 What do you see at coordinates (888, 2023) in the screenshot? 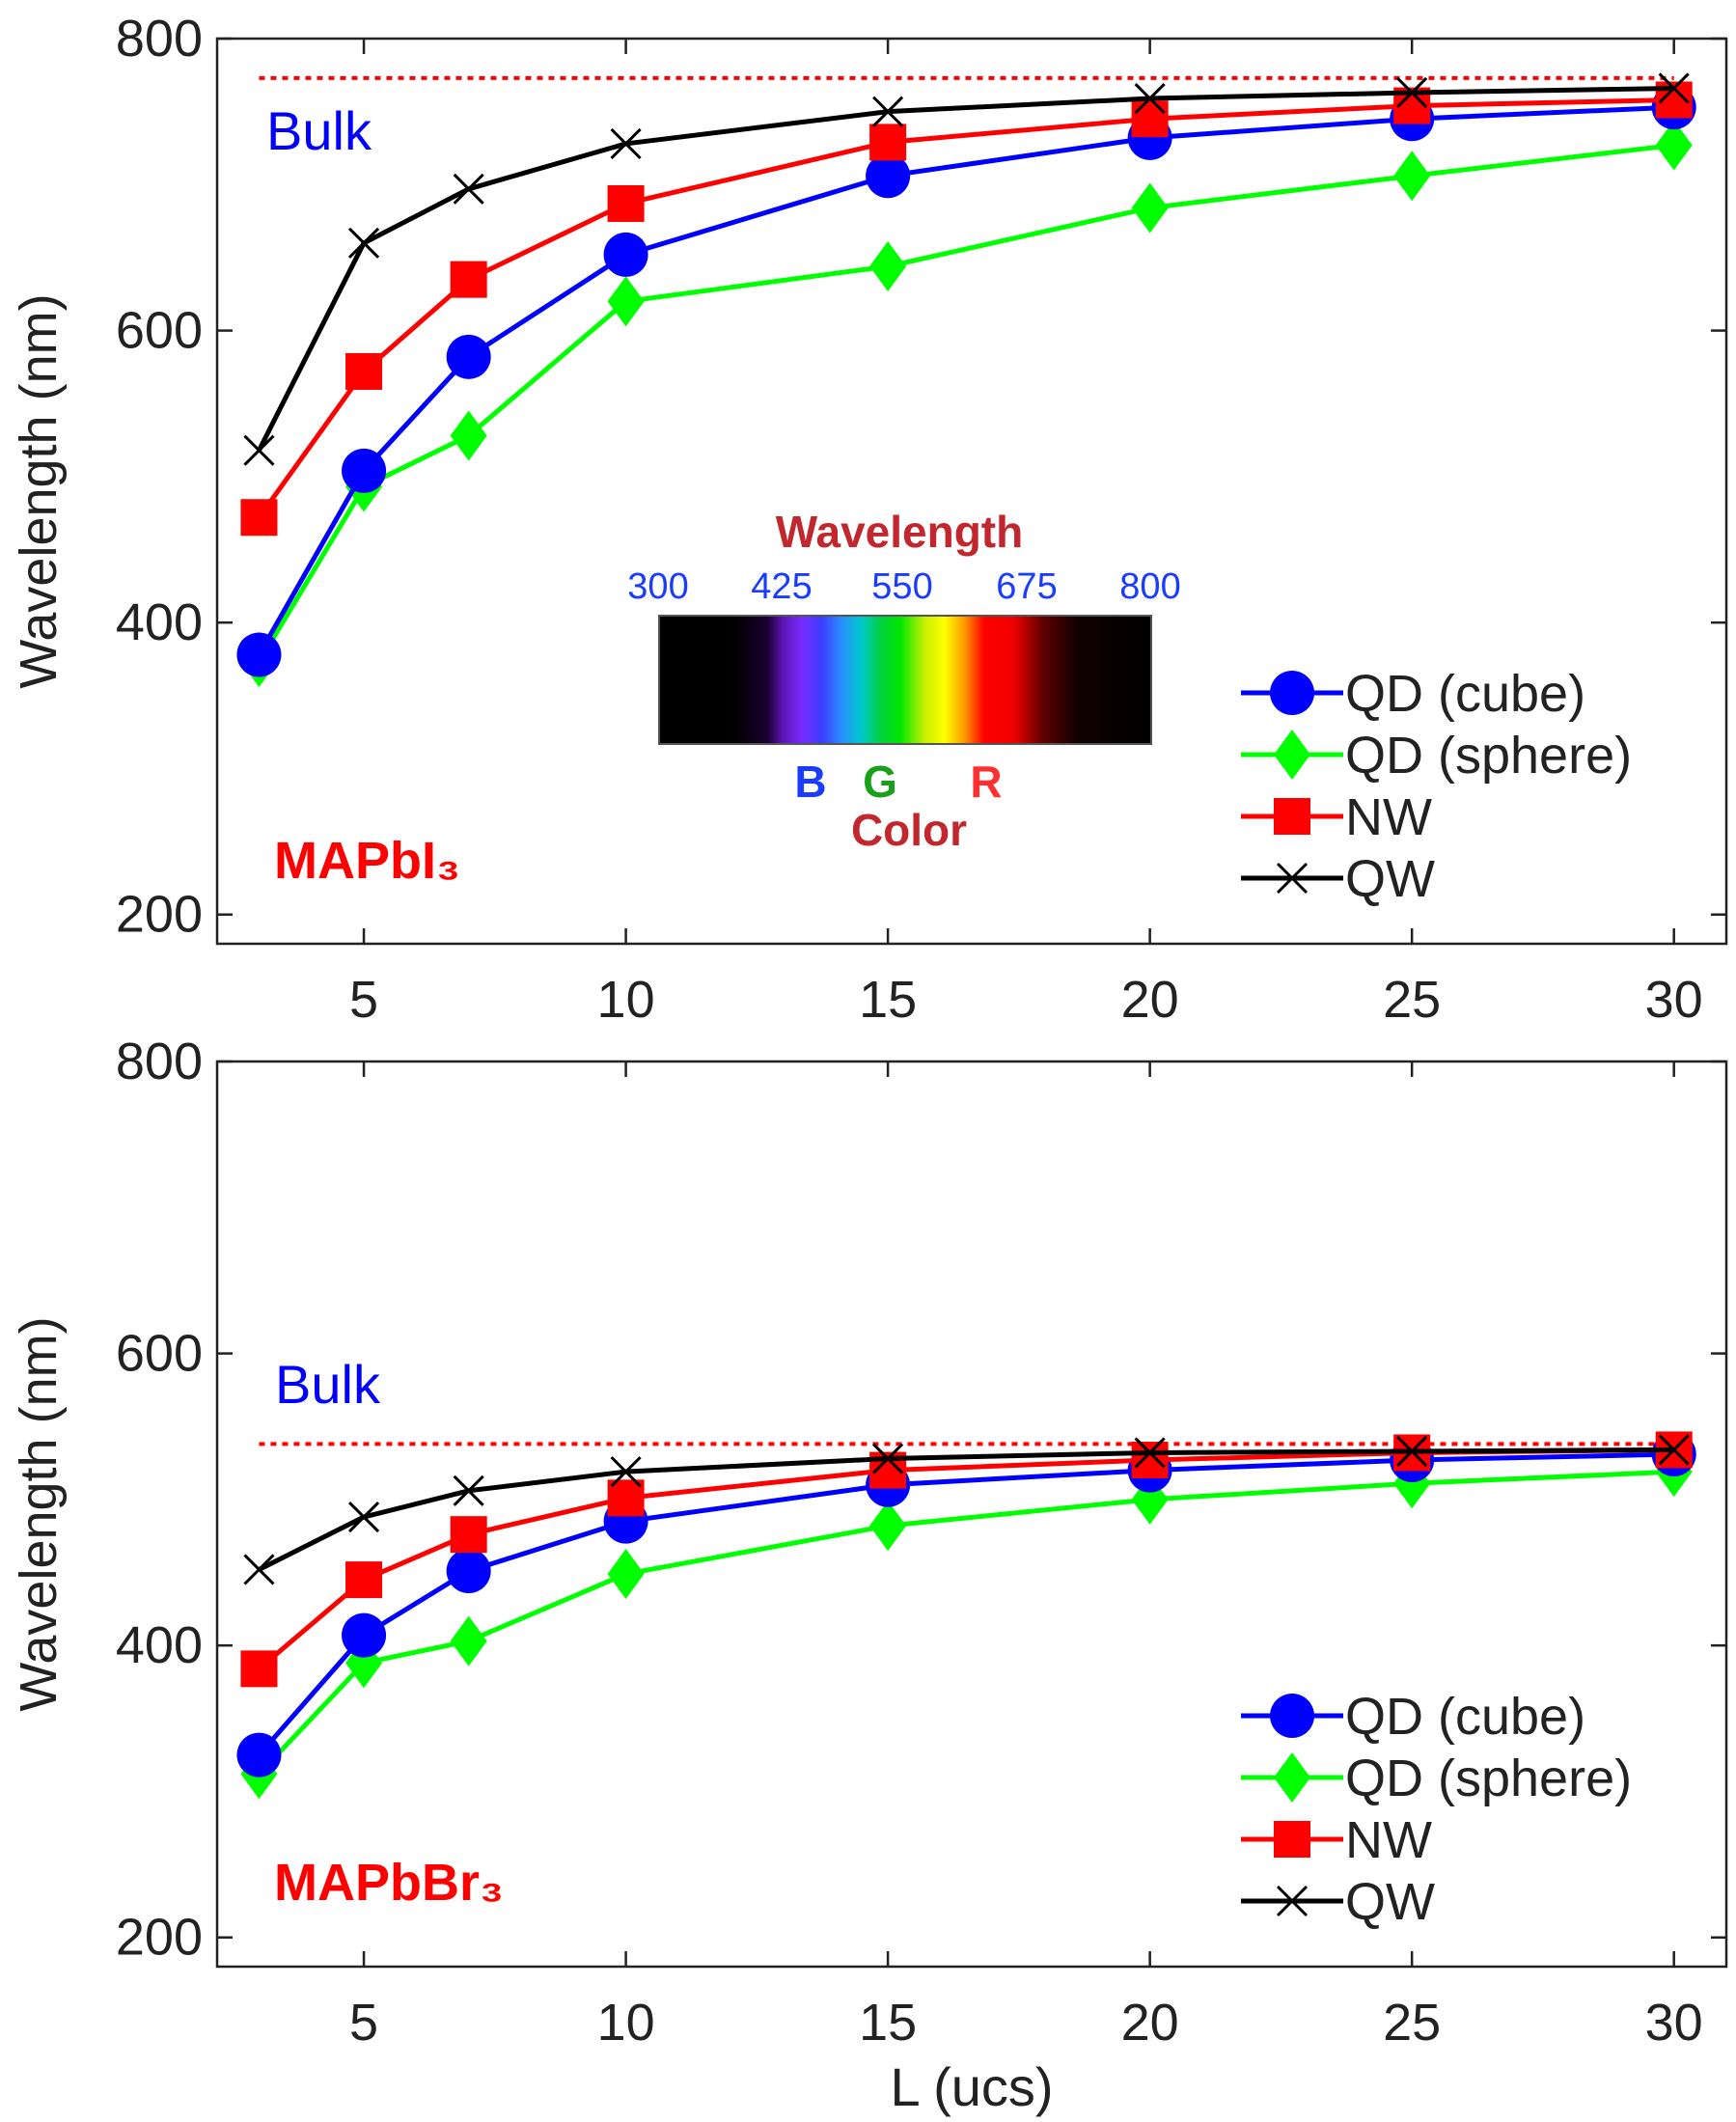
I see `x-tick-label: 15` at bounding box center [888, 2023].